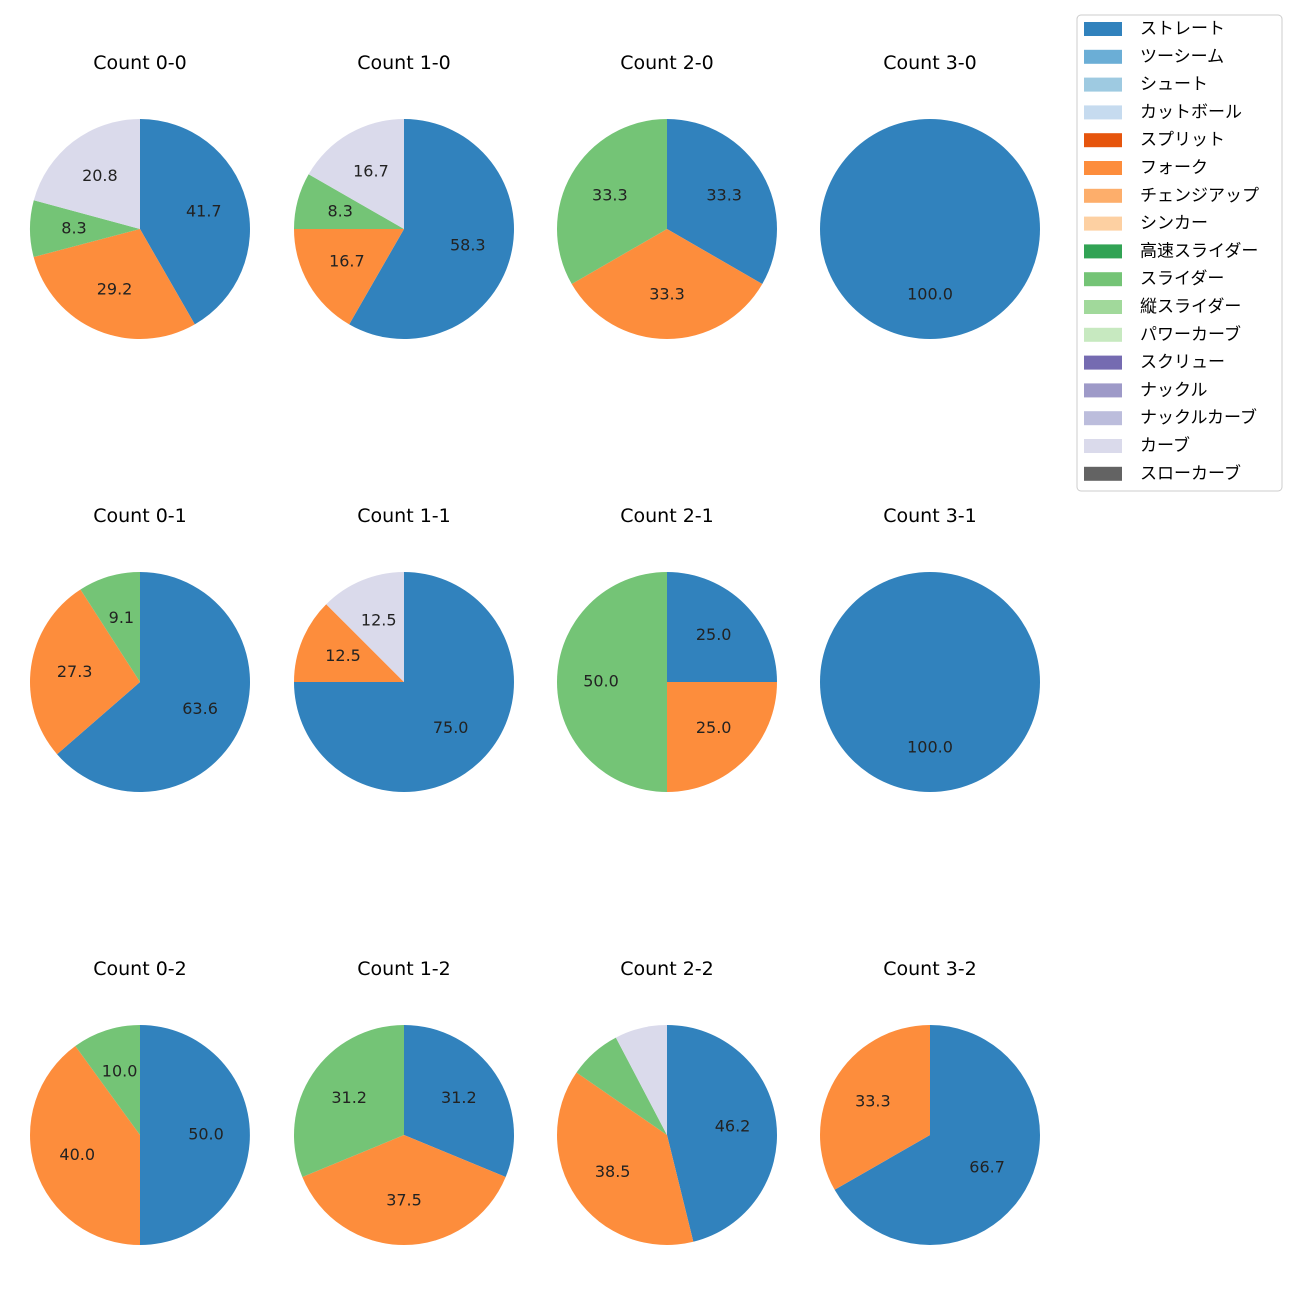 Image resolution: width=1300 pixels, height=1300 pixels. I want to click on legend-label: フォーク, so click(1174, 168).